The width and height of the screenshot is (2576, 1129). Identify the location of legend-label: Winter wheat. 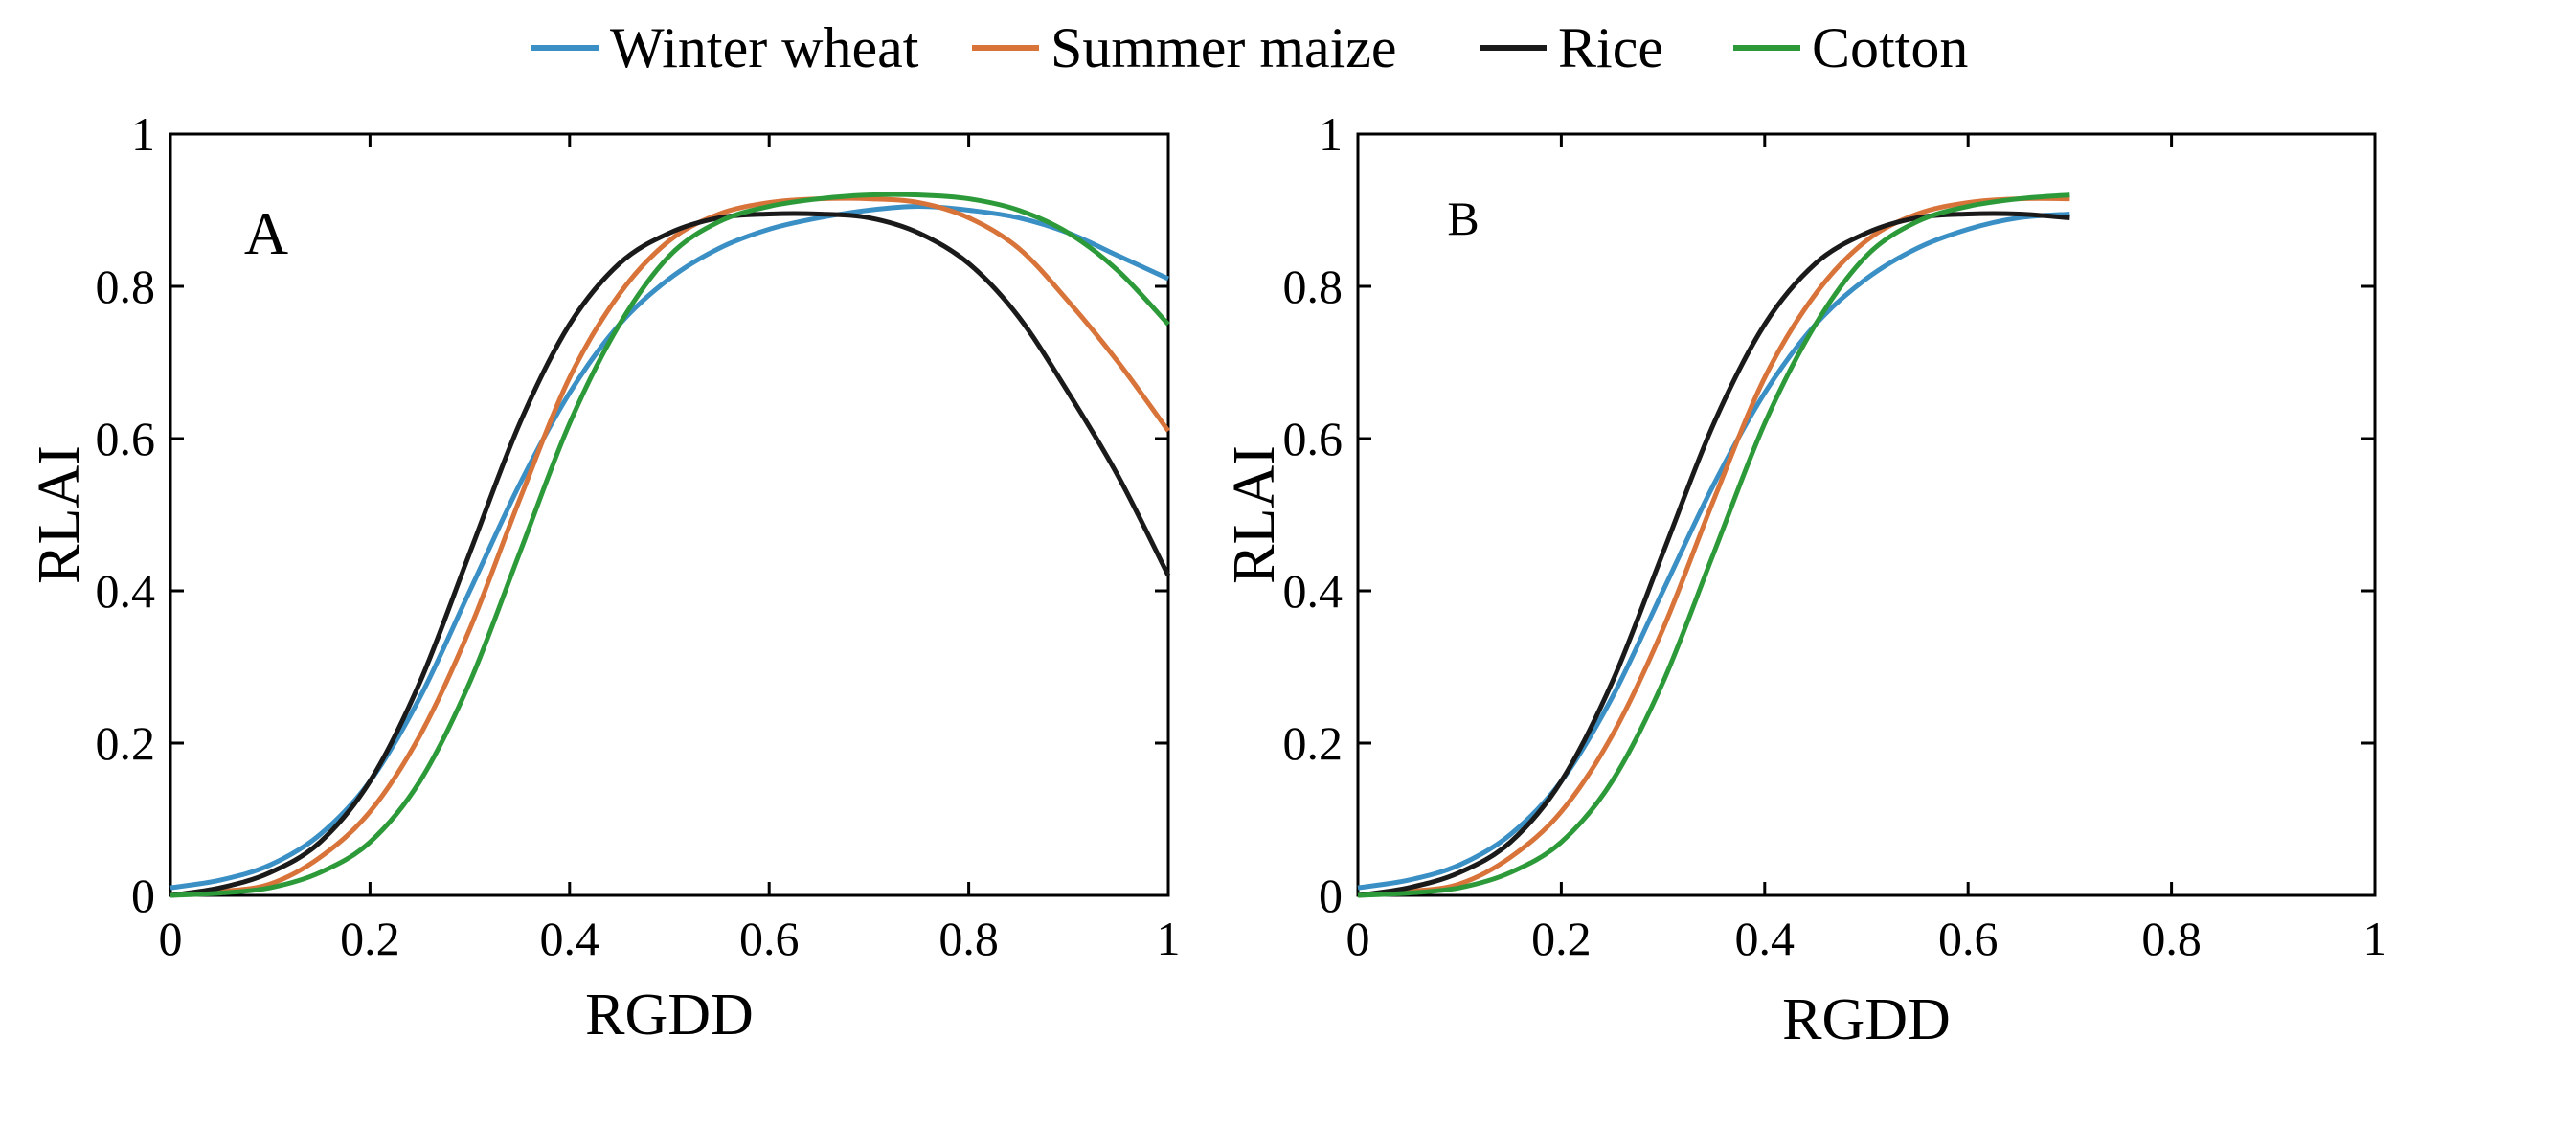
(764, 47).